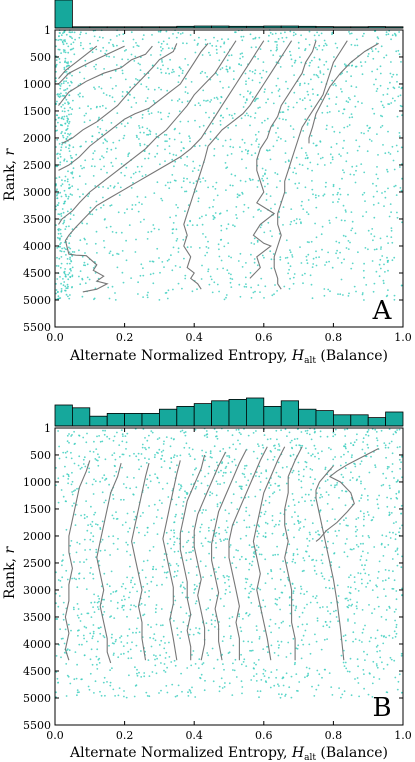  I want to click on y-tick-label: 5000, so click(37, 300).